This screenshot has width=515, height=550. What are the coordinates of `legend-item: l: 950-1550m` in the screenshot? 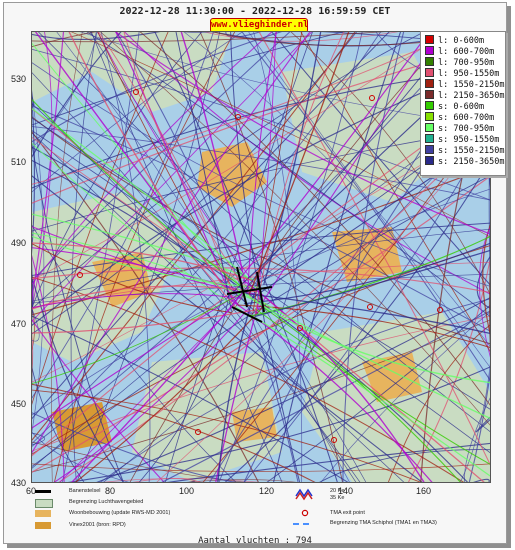 It's located at (462, 73).